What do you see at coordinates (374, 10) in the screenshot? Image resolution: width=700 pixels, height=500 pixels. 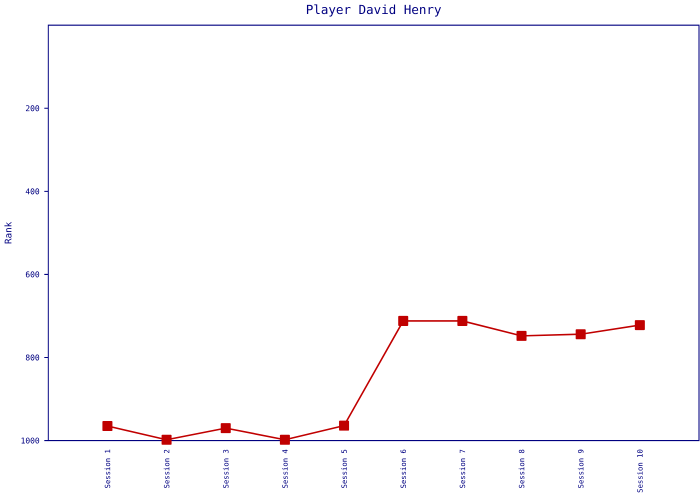 I see `chart-title: Player David Henry` at bounding box center [374, 10].